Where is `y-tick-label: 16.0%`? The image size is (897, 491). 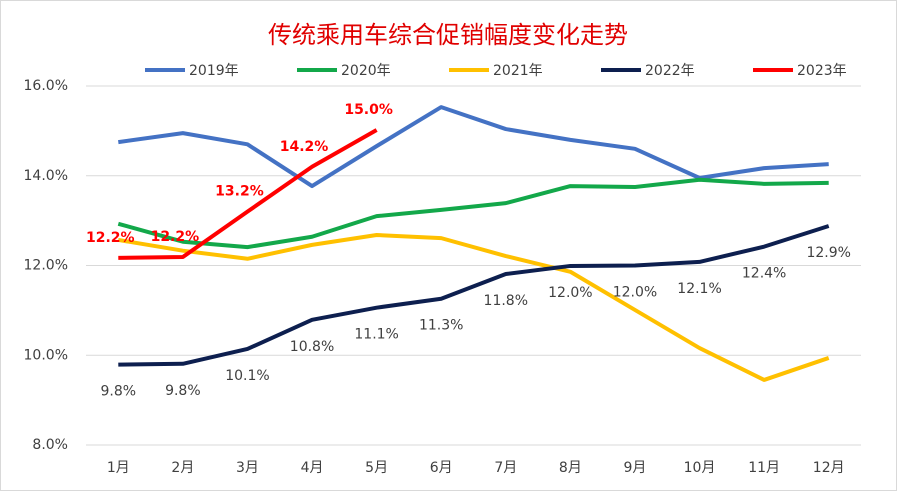
y-tick-label: 16.0% is located at coordinates (46, 86).